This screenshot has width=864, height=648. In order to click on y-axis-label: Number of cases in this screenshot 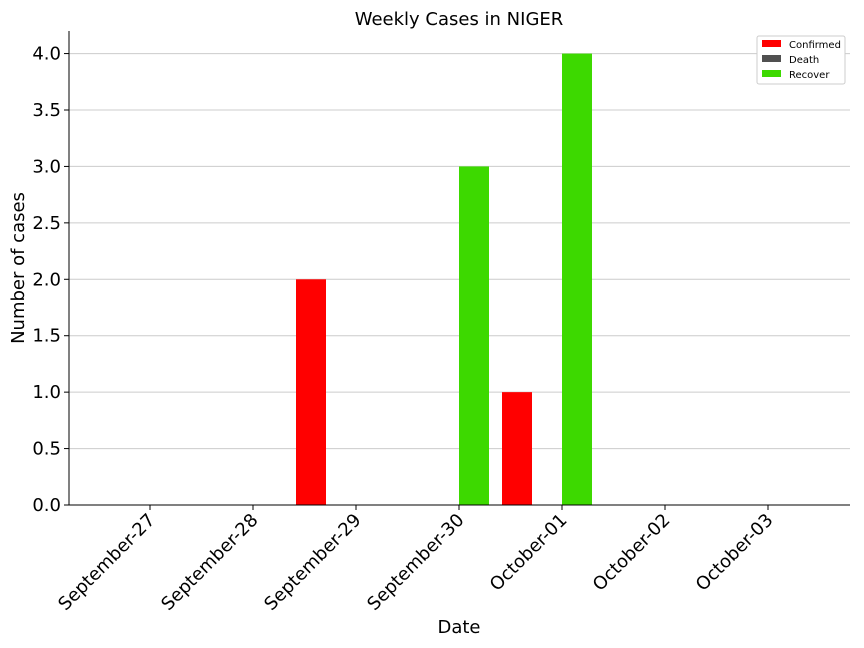, I will do `click(18, 268)`.